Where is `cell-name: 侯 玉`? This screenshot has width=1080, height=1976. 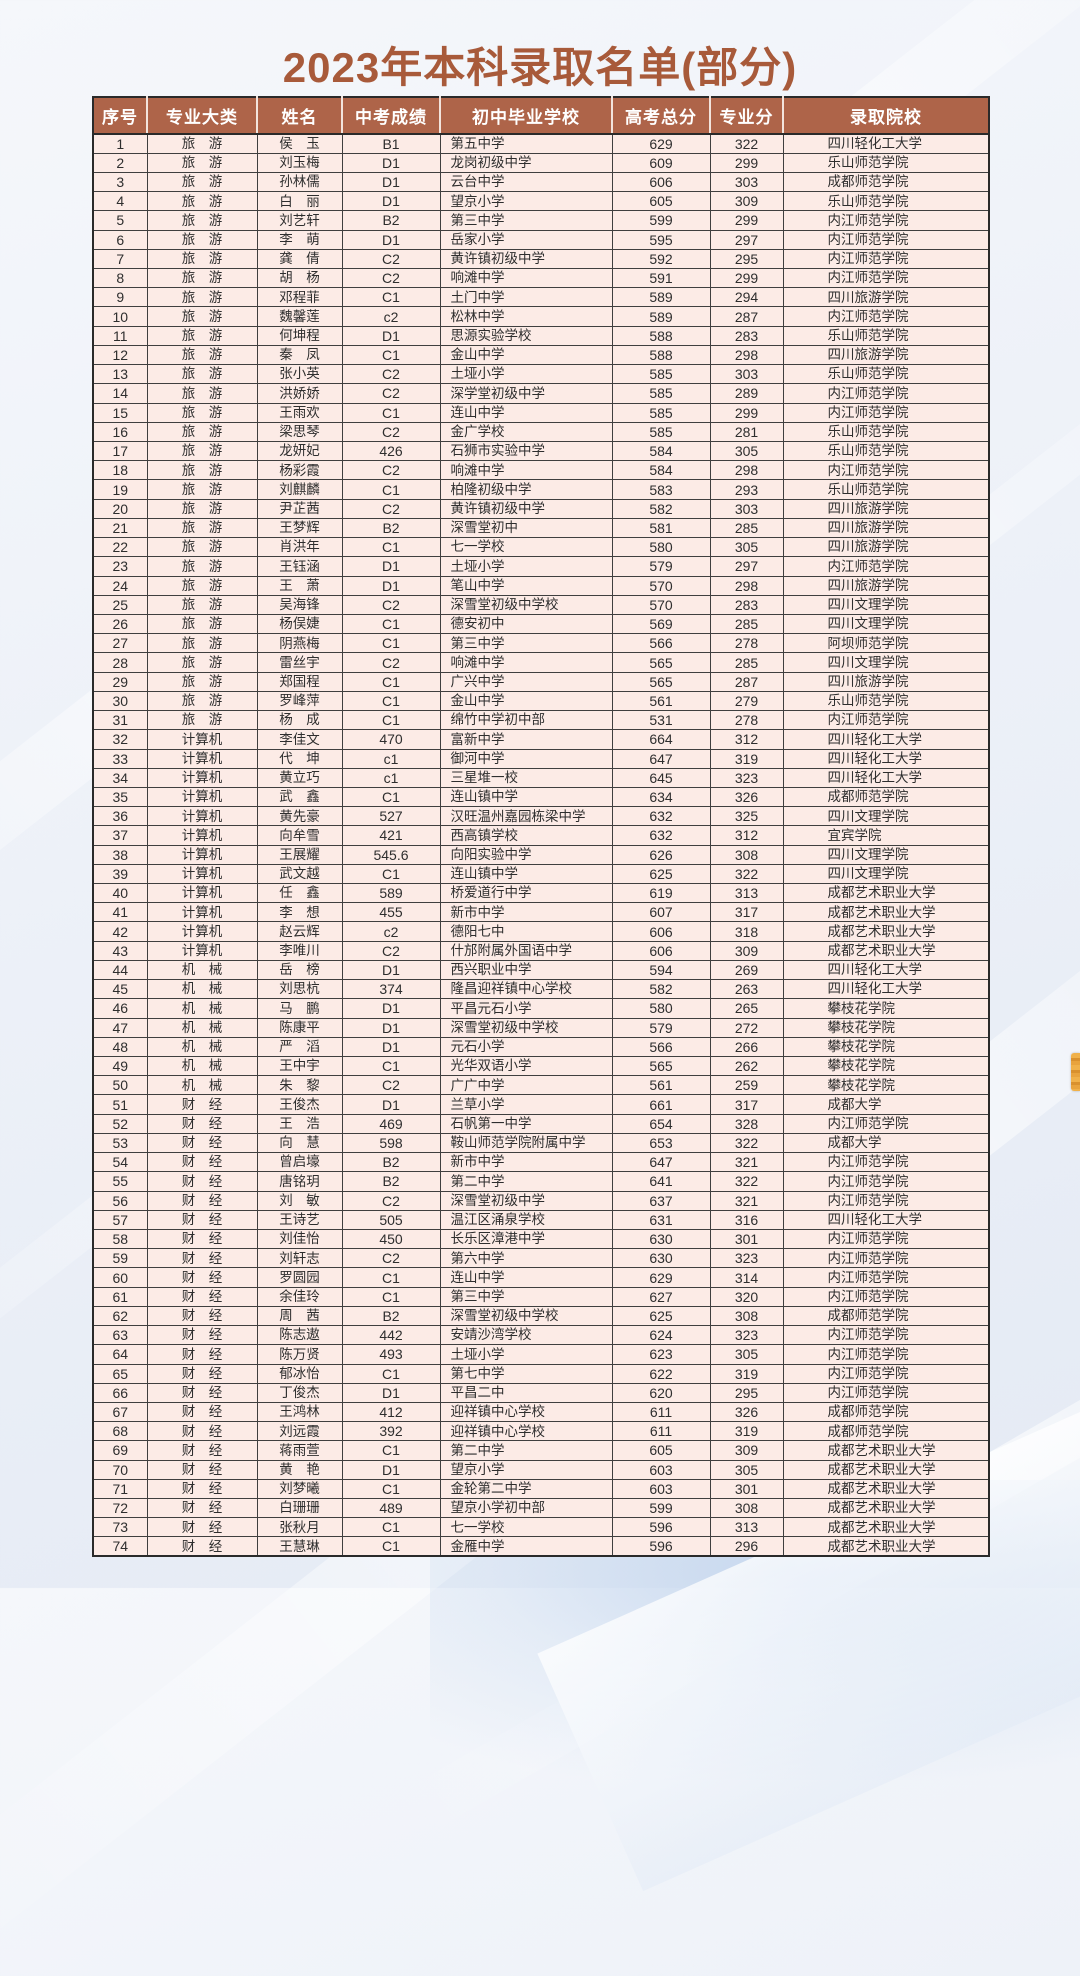 cell-name: 侯 玉 is located at coordinates (299, 143).